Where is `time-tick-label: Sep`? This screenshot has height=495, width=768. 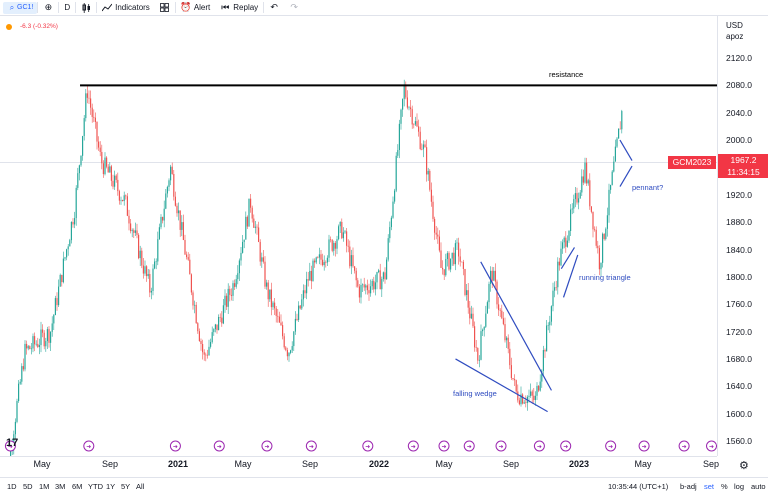 time-tick-label: Sep is located at coordinates (711, 464).